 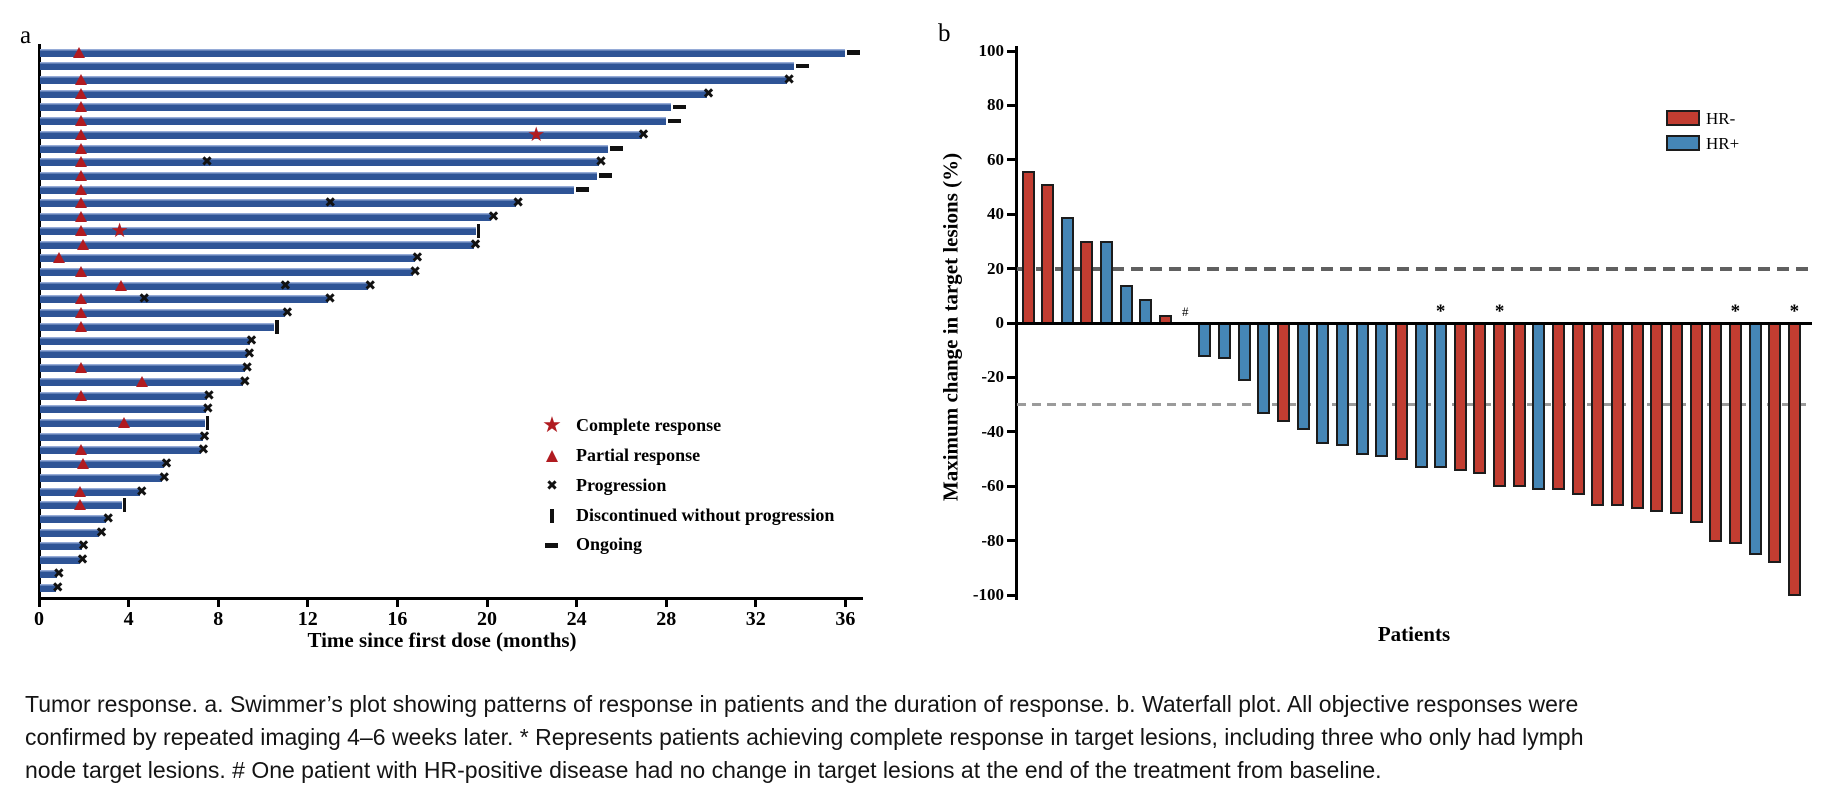 I want to click on complete-response-marker: ★, so click(x=536, y=134).